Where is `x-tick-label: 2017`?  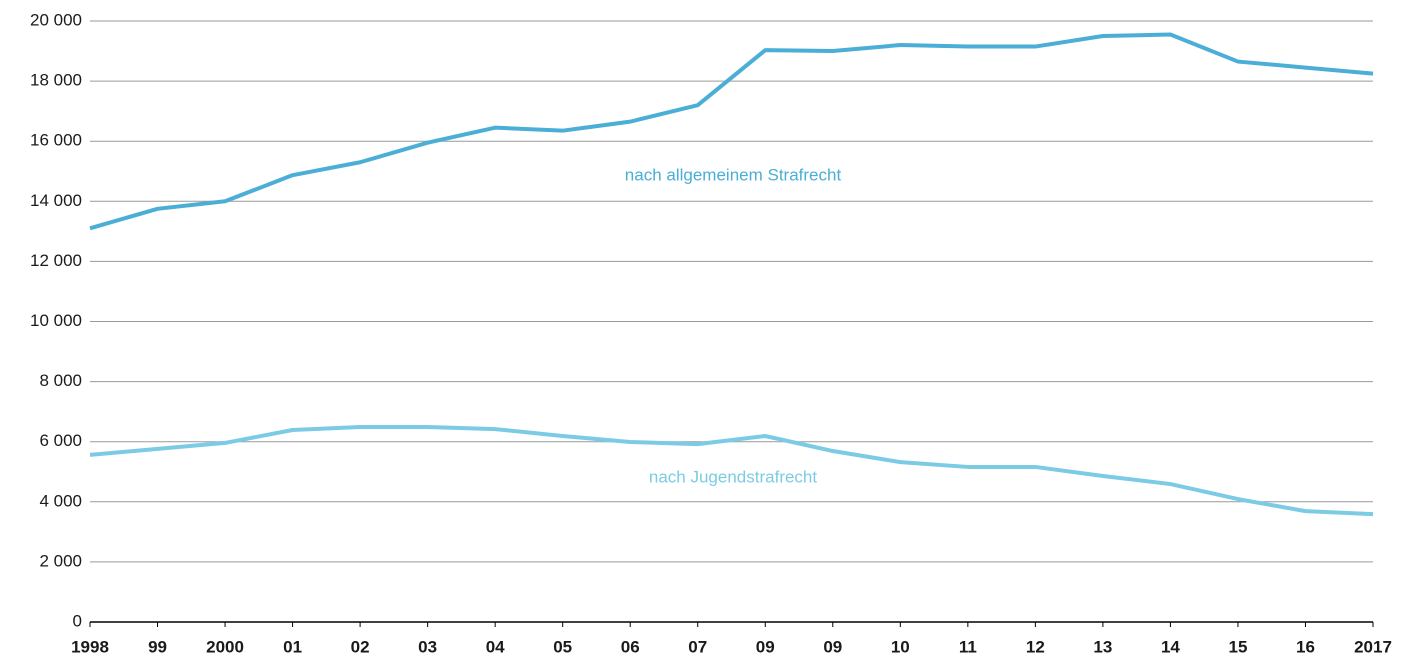
x-tick-label: 2017 is located at coordinates (1373, 646).